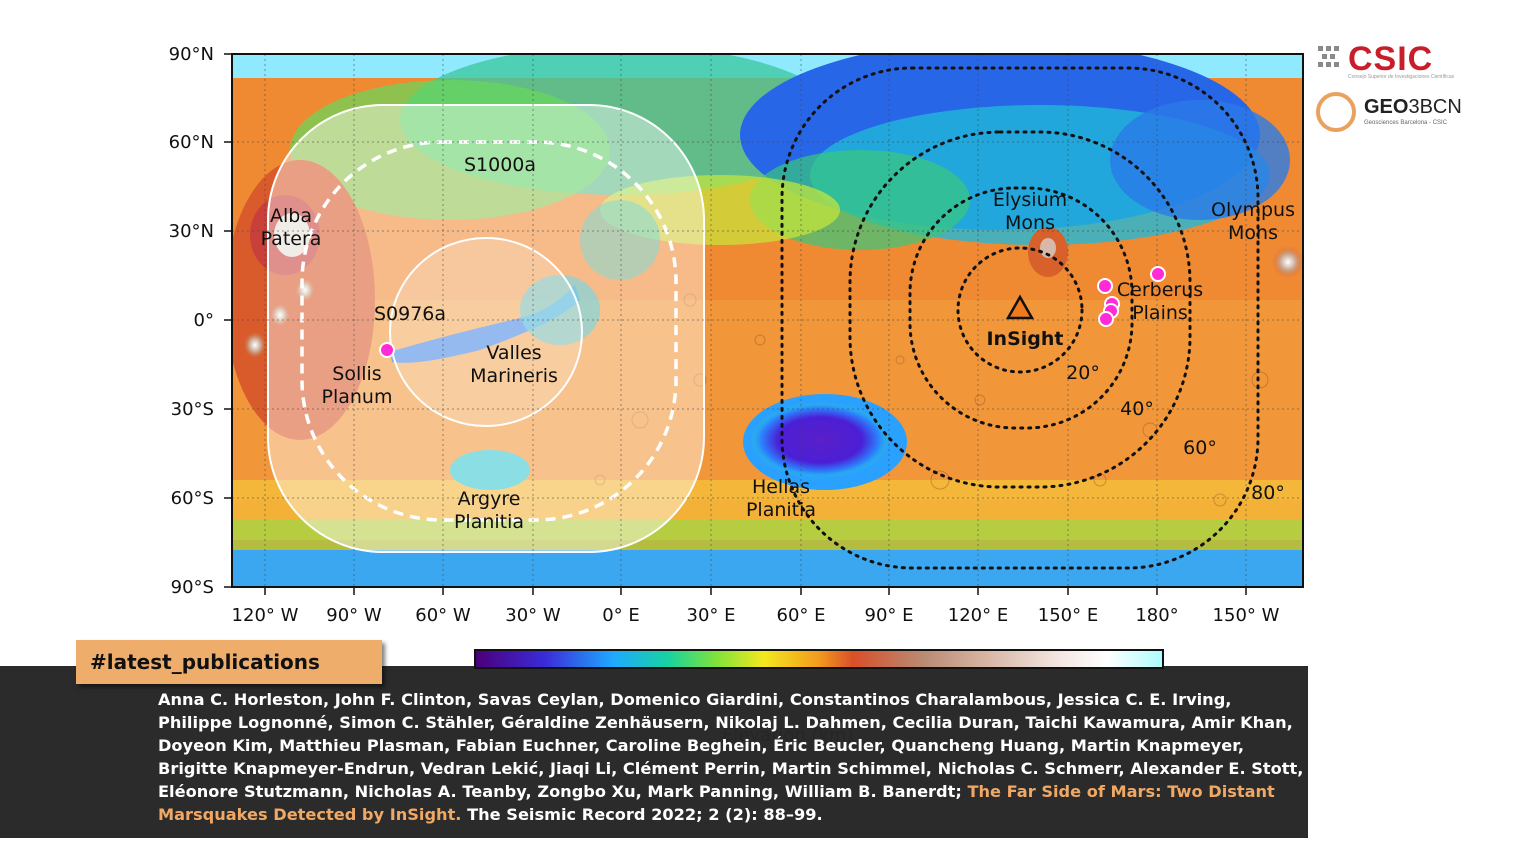 The height and width of the screenshot is (864, 1536). Describe the element at coordinates (788, 735) in the screenshot. I see `colorbar-label: Elevation (km)` at that location.